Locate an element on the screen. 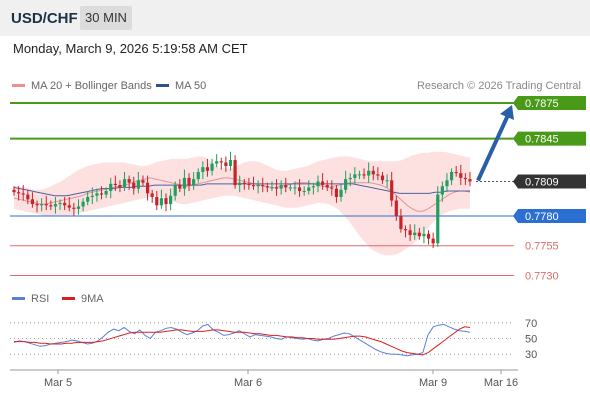 This screenshot has height=400, width=590. price-label-support: 0.7755 is located at coordinates (542, 247).